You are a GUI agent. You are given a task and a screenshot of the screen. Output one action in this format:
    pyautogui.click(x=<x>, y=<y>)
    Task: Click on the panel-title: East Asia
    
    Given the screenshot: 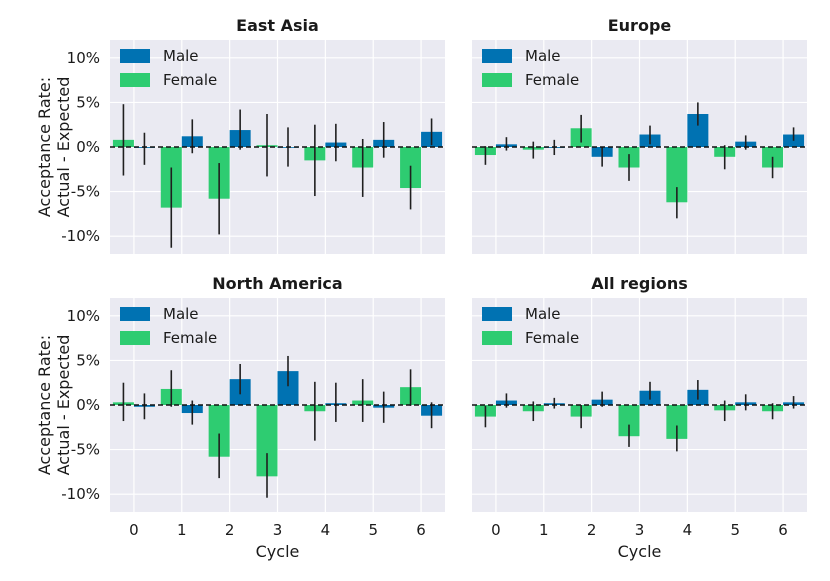 What is the action you would take?
    pyautogui.click(x=277, y=25)
    